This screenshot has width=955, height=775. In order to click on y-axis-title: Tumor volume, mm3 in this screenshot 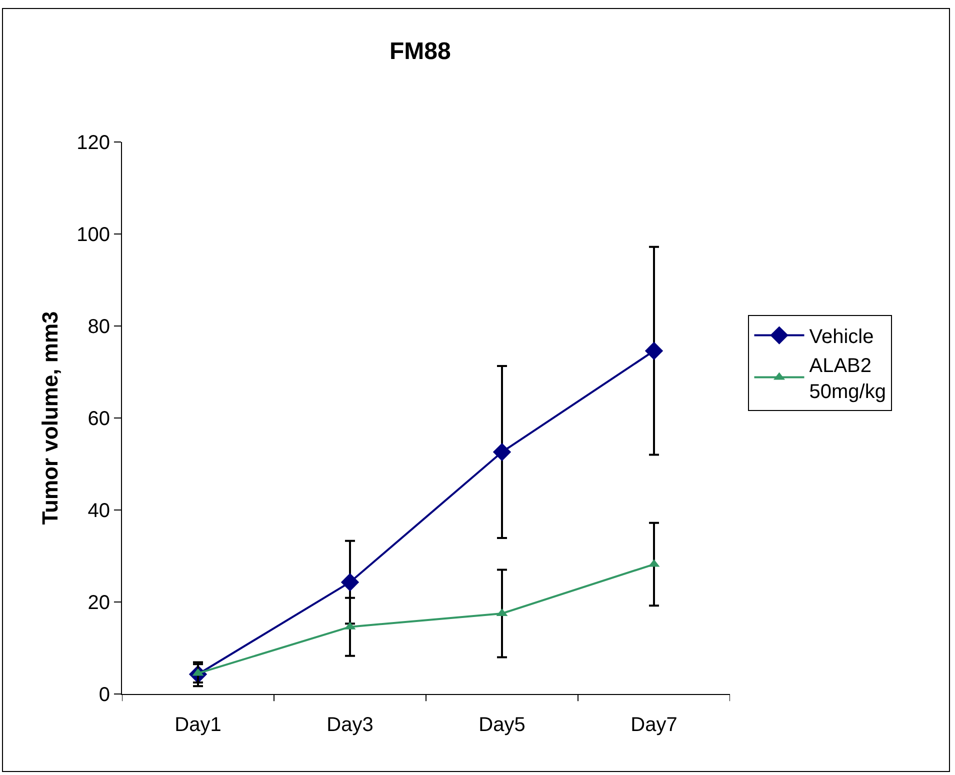, I will do `click(49, 418)`.